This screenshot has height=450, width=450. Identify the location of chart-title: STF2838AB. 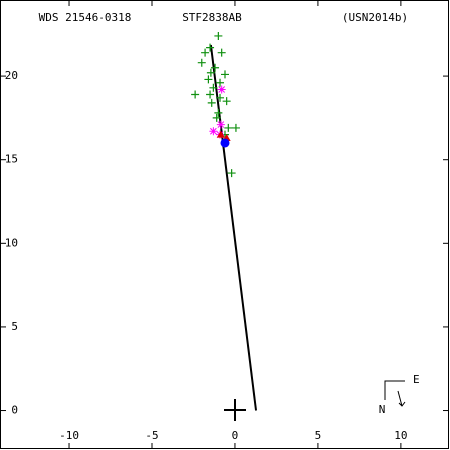
(212, 17).